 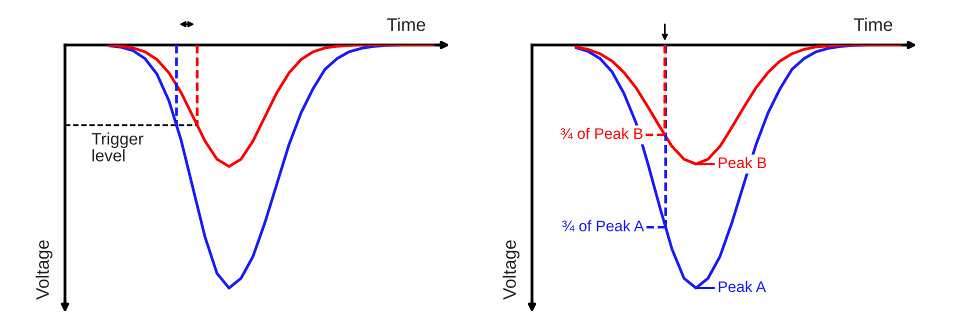 What do you see at coordinates (742, 162) in the screenshot?
I see `legend-label: Peak B` at bounding box center [742, 162].